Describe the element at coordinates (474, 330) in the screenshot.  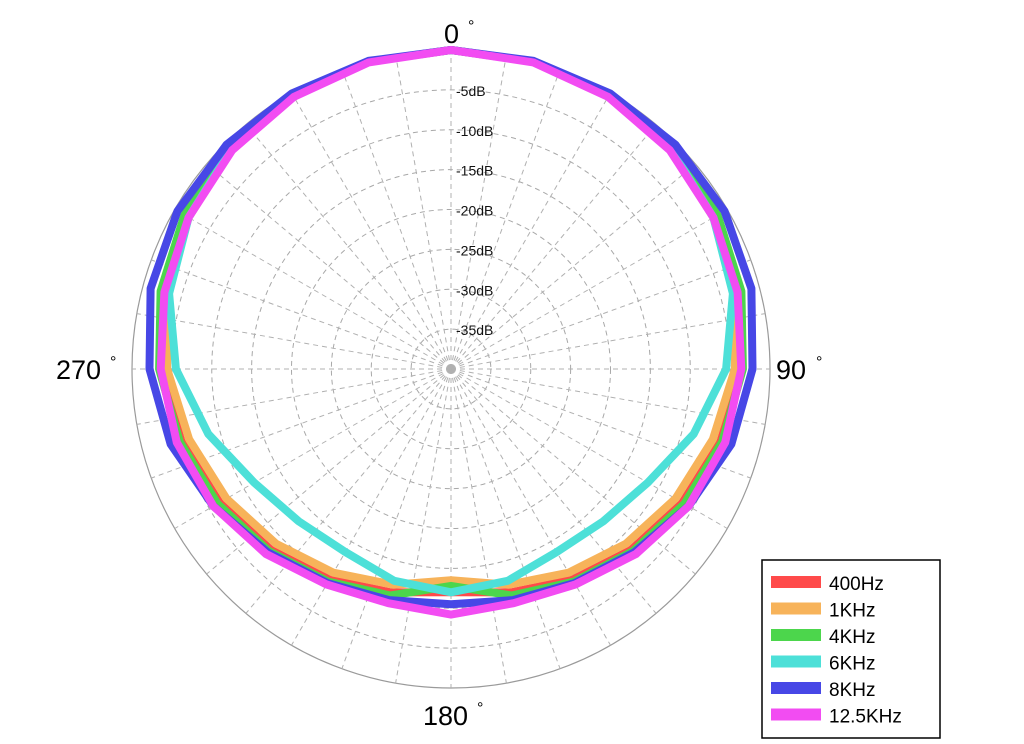
I see `radial-tick-label: -35dB` at that location.